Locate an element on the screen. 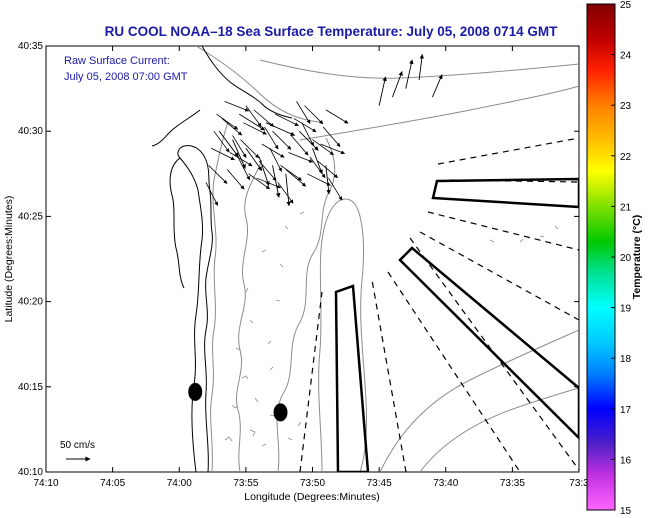 The image size is (651, 518). scale-label: 50 cm/s is located at coordinates (77, 445).